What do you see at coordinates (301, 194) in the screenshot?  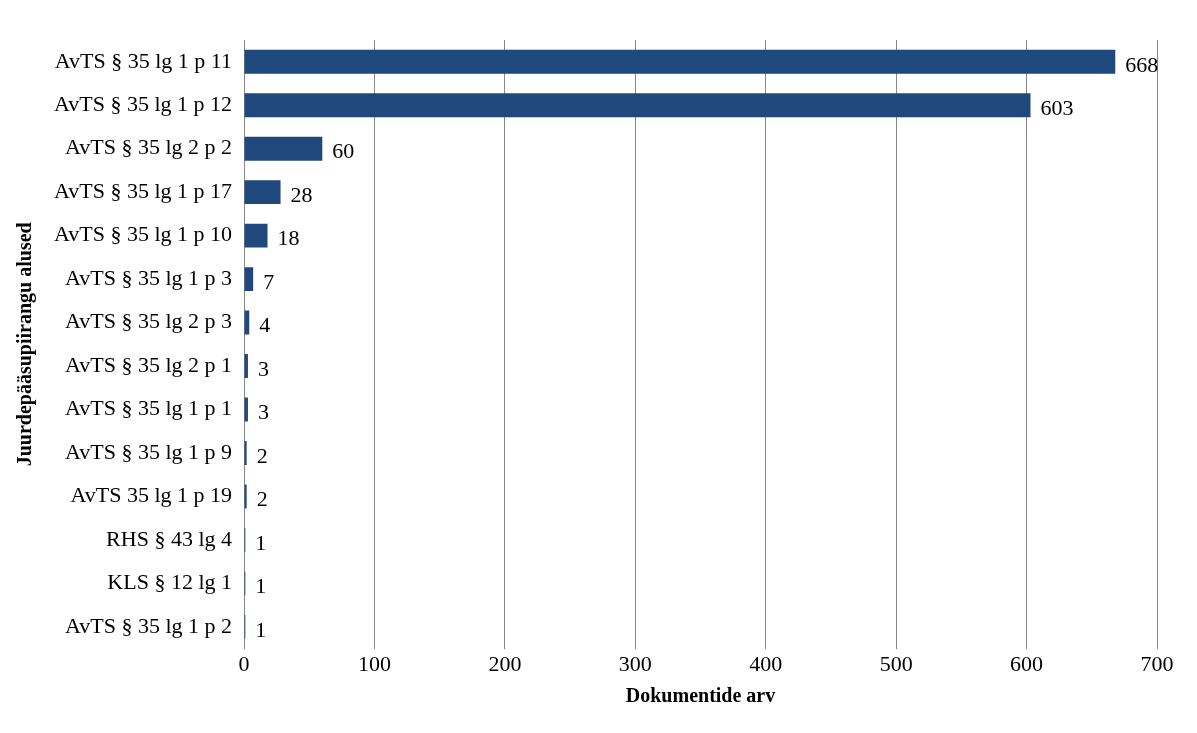 I see `data-label: 28` at bounding box center [301, 194].